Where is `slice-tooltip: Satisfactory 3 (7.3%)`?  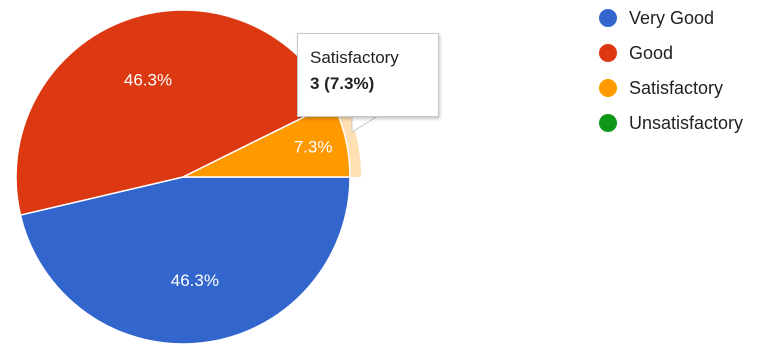 slice-tooltip: Satisfactory 3 (7.3%) is located at coordinates (368, 75).